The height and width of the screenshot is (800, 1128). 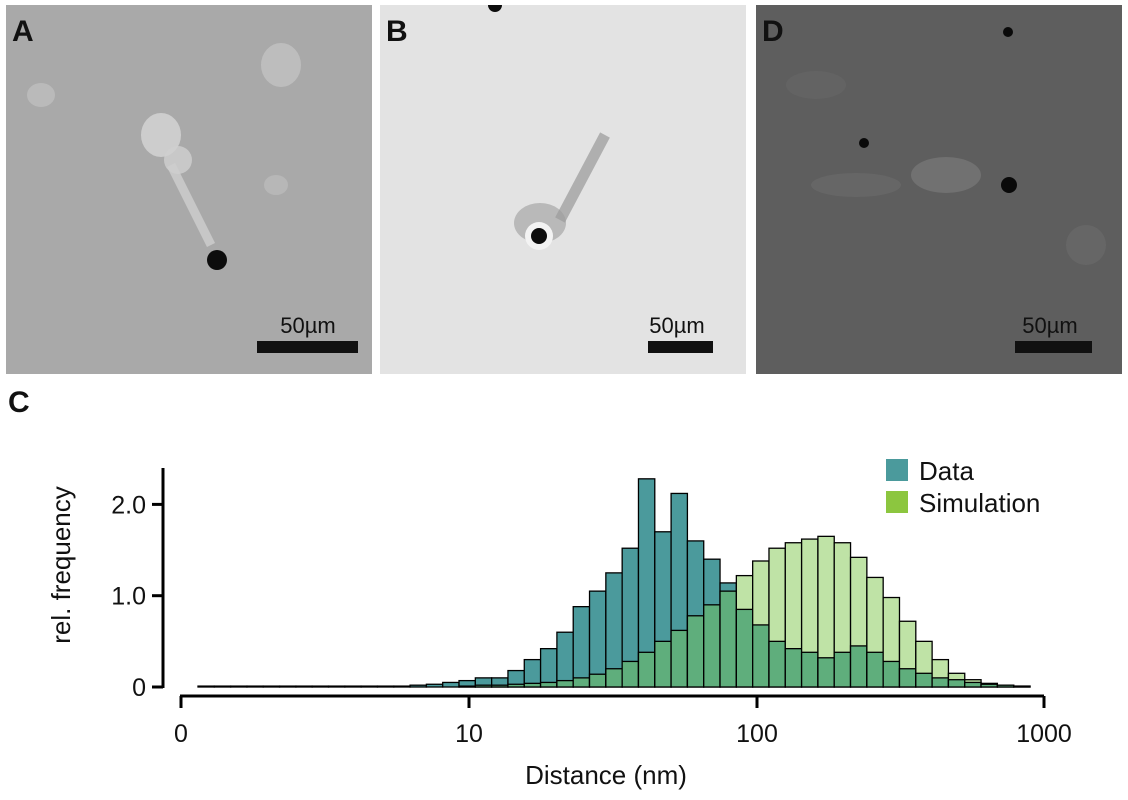 What do you see at coordinates (397, 31) in the screenshot?
I see `panel-label-b: B` at bounding box center [397, 31].